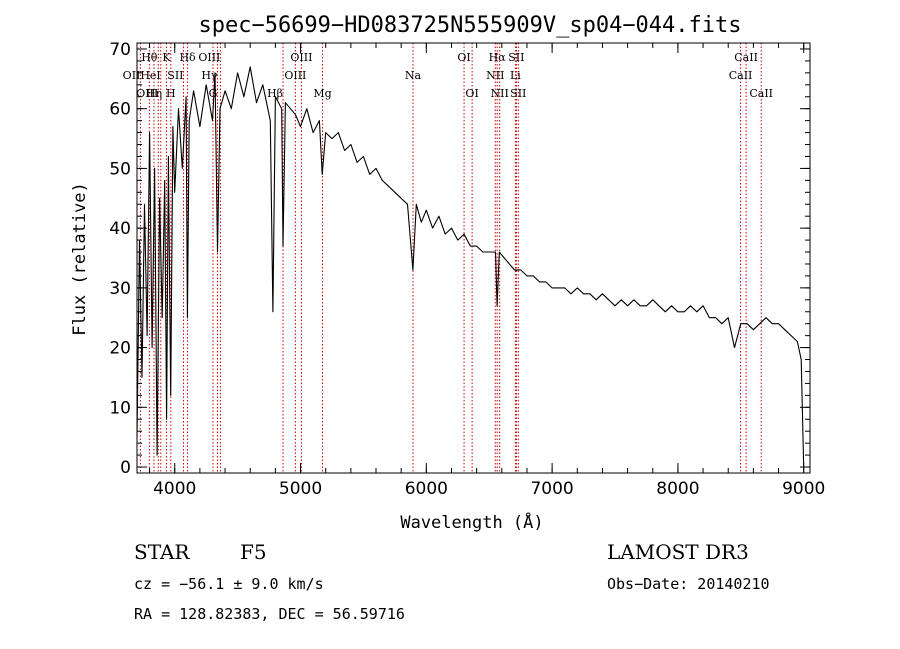 The height and width of the screenshot is (649, 900). Describe the element at coordinates (209, 75) in the screenshot. I see `line-label-10: Hγ` at that location.